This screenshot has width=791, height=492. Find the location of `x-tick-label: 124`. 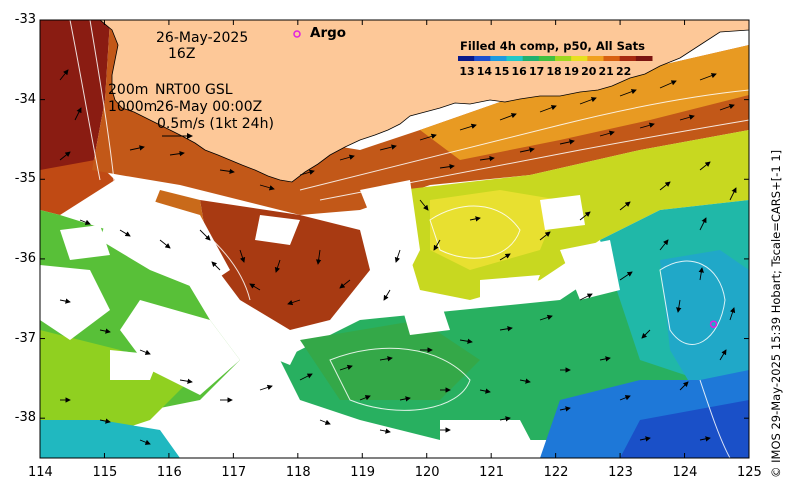

x-tick-label: 124 is located at coordinates (685, 472).